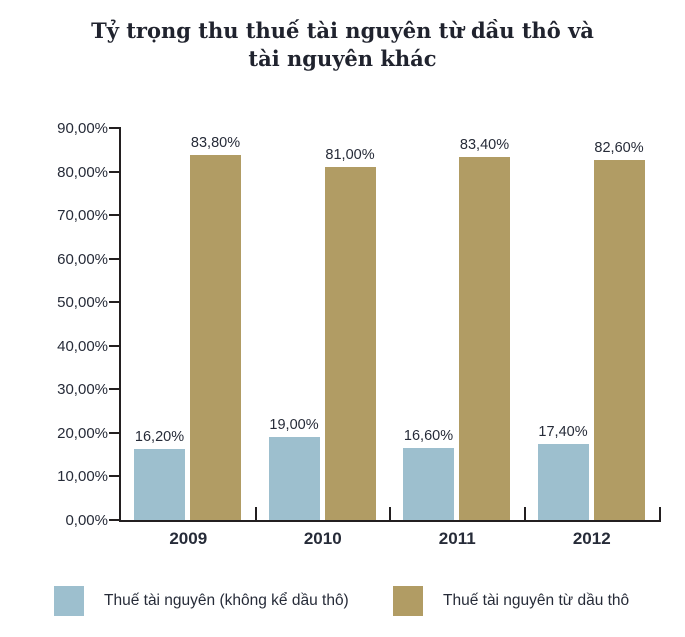  Describe the element at coordinates (428, 435) in the screenshot. I see `bar-value-label: 16,60%` at that location.